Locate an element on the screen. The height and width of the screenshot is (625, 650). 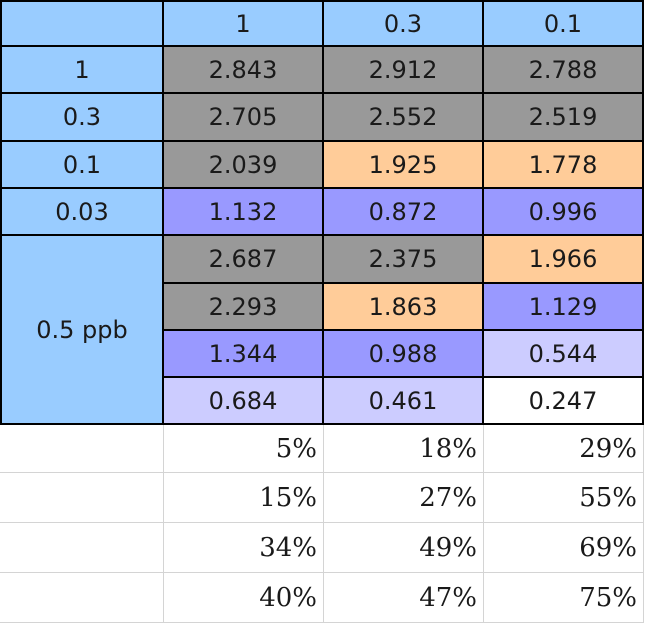
data-cell: 1.778 is located at coordinates (564, 165).